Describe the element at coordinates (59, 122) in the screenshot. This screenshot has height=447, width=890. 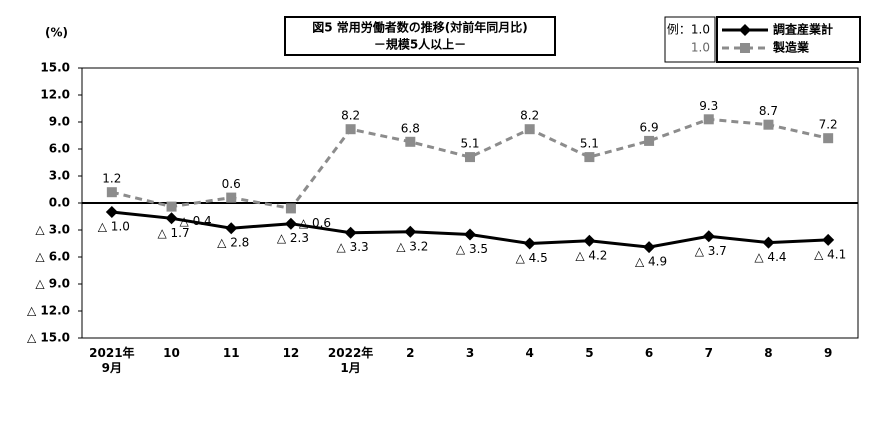
I see `y-tick-label: 9.0` at that location.